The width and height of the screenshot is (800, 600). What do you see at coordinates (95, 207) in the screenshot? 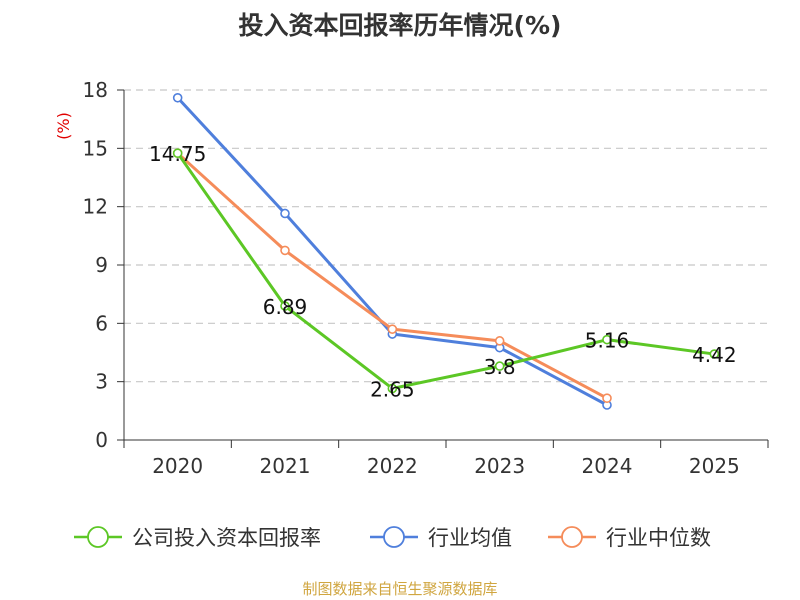
I see `y-tick-label: 12` at bounding box center [95, 207].